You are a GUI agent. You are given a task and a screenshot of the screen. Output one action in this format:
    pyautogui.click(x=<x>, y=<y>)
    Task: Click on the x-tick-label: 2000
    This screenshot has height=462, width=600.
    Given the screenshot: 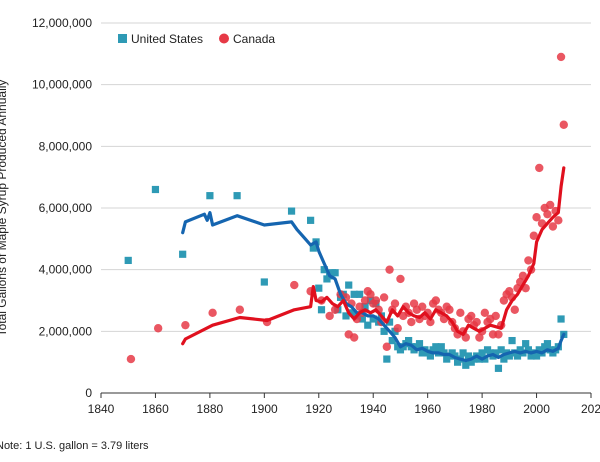 What is the action you would take?
    pyautogui.click(x=536, y=409)
    